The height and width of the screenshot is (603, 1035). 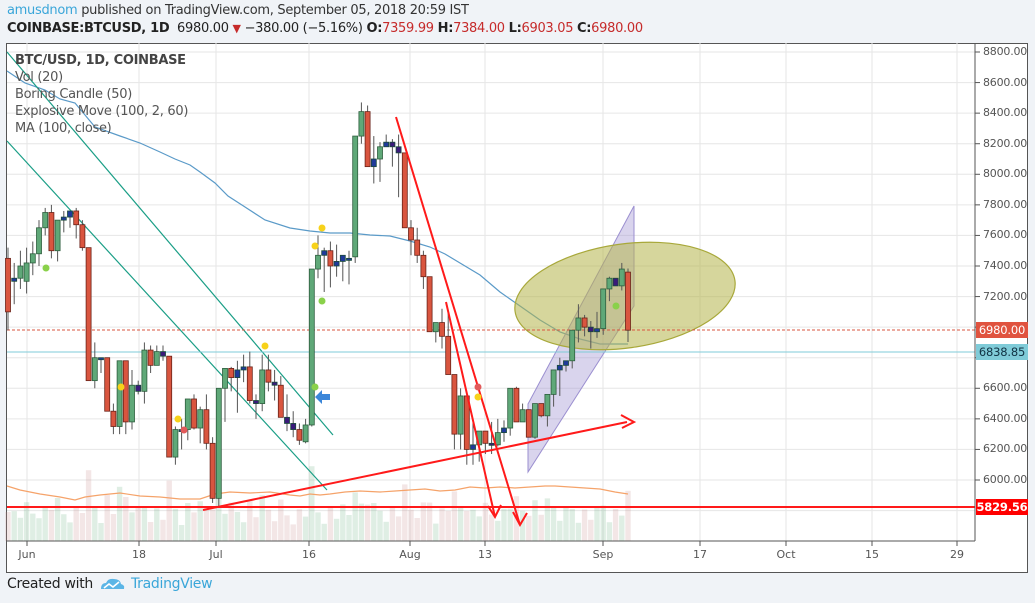 What do you see at coordinates (63, 128) in the screenshot?
I see `legend-ma: MA (100, close)` at bounding box center [63, 128].